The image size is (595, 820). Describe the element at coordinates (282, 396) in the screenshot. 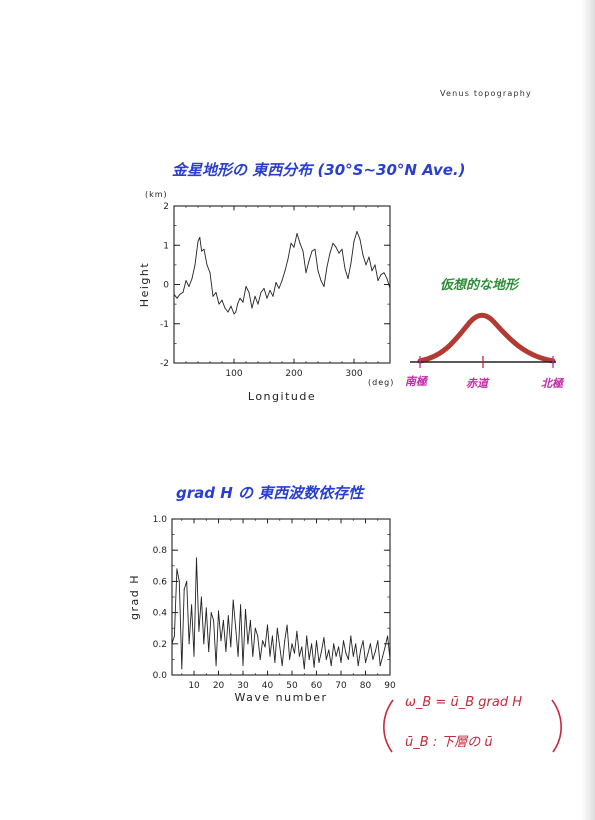

I see `x-axis-label: Longitude` at that location.